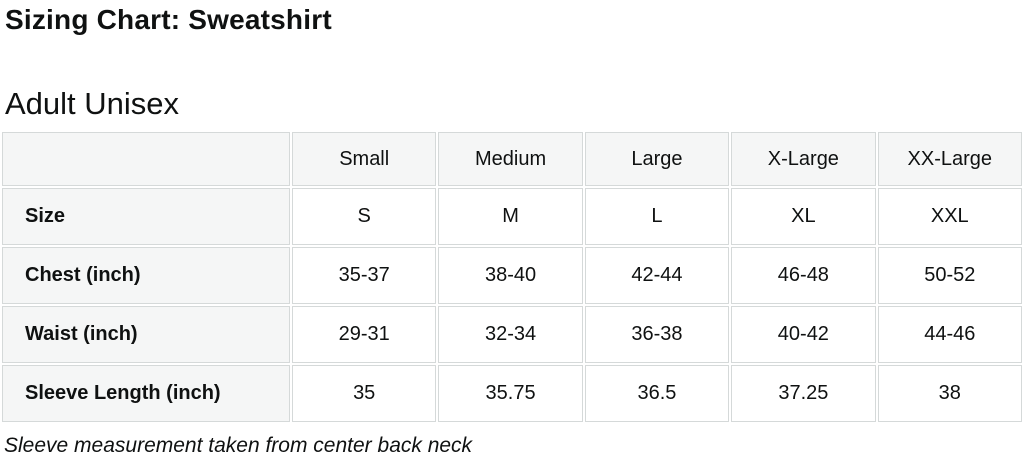  I want to click on section-title: Adult Unisex, so click(92, 103).